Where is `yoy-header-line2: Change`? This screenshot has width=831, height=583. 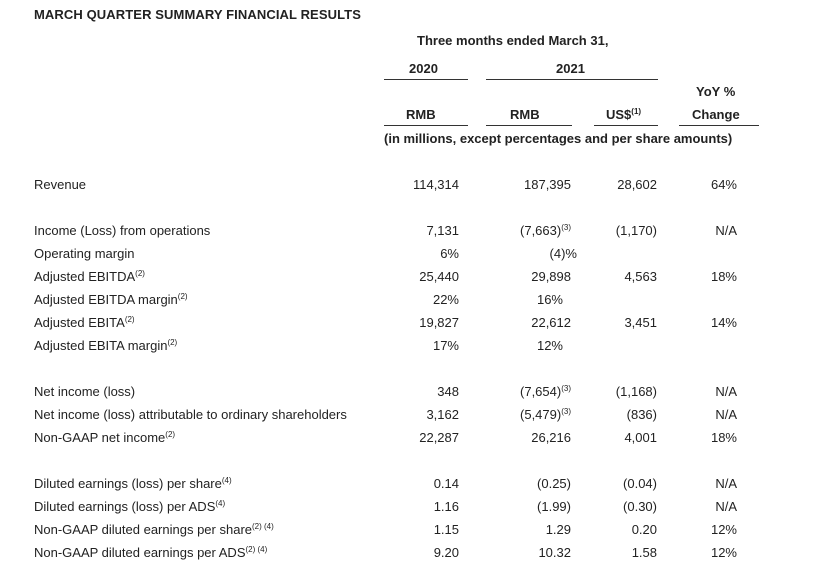
yoy-header-line2: Change is located at coordinates (716, 114).